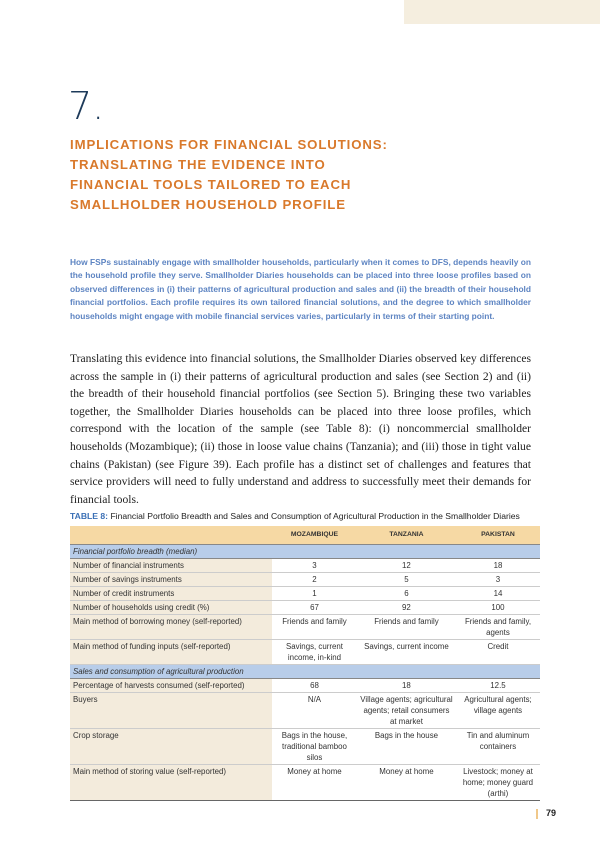  I want to click on table-cell: Agricultural agents; village agents, so click(497, 710).